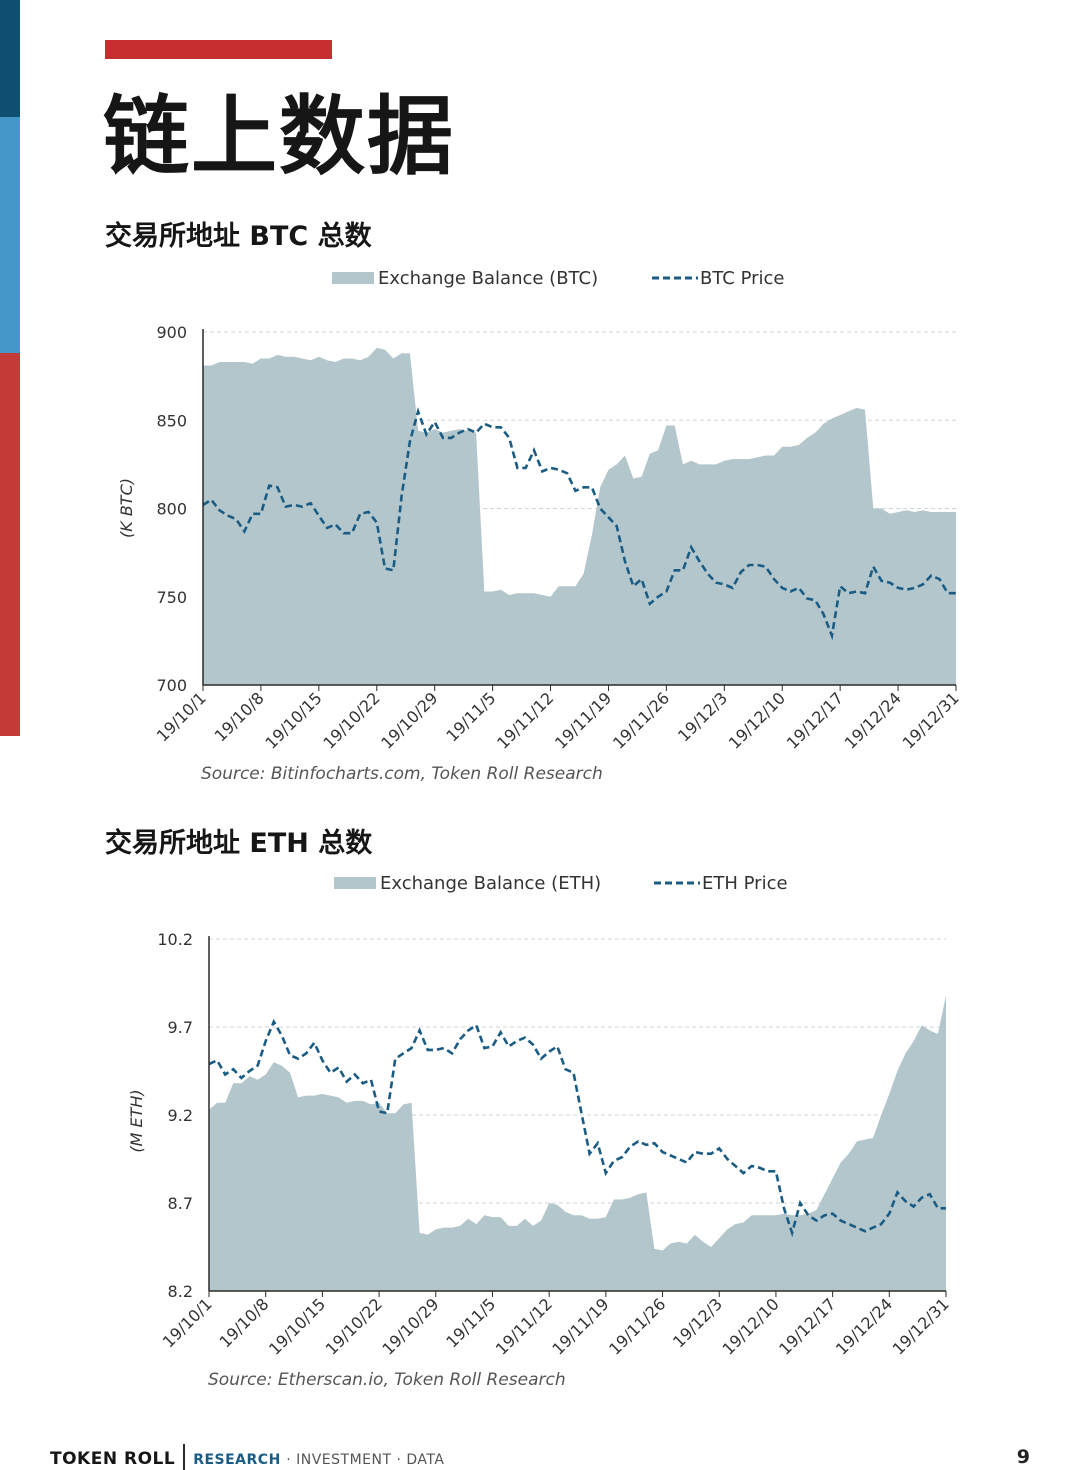 The width and height of the screenshot is (1080, 1470). Describe the element at coordinates (921, 1326) in the screenshot. I see `eth-x-tick-label: 19/12/31` at that location.